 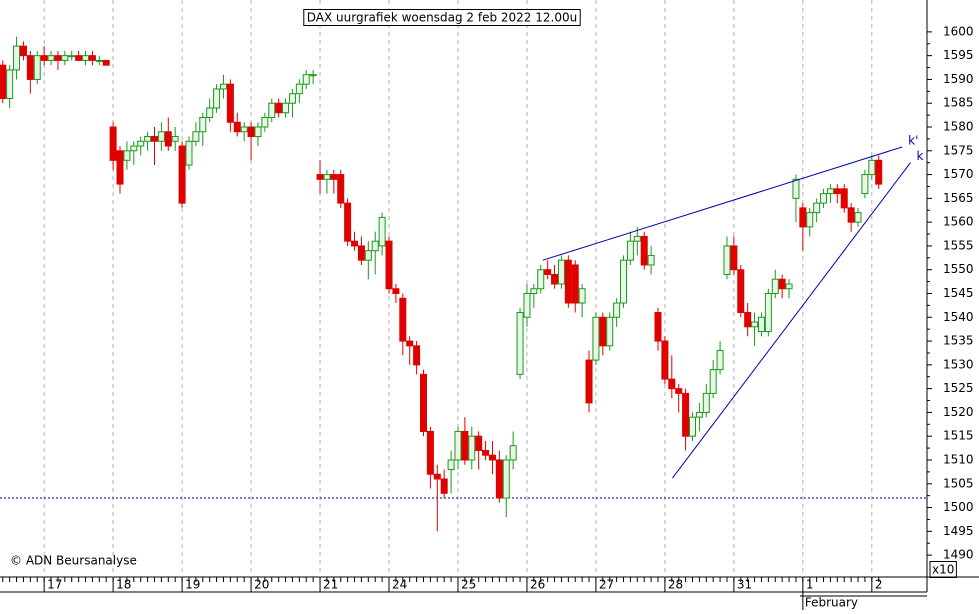 I want to click on x-tick-label: 2, so click(x=879, y=585).